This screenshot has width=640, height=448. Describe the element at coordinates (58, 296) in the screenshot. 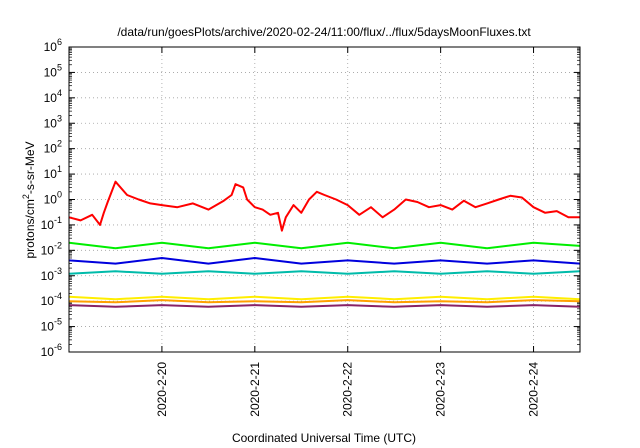

I see `y-tick-exponent: -4` at that location.